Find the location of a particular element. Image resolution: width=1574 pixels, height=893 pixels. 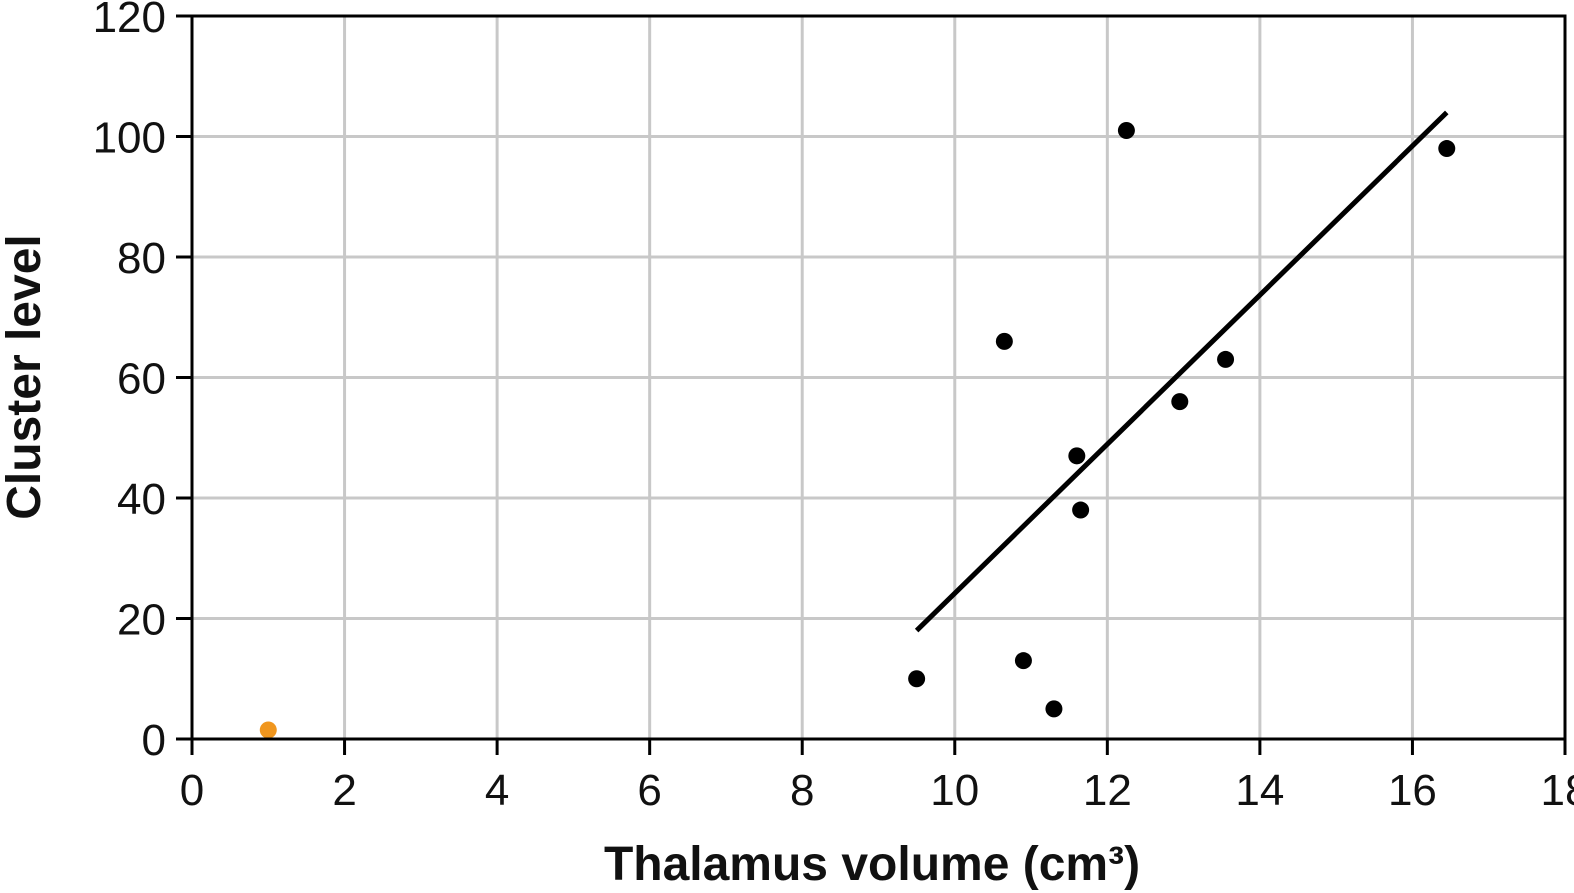

y-tick-label: 0 is located at coordinates (154, 740).